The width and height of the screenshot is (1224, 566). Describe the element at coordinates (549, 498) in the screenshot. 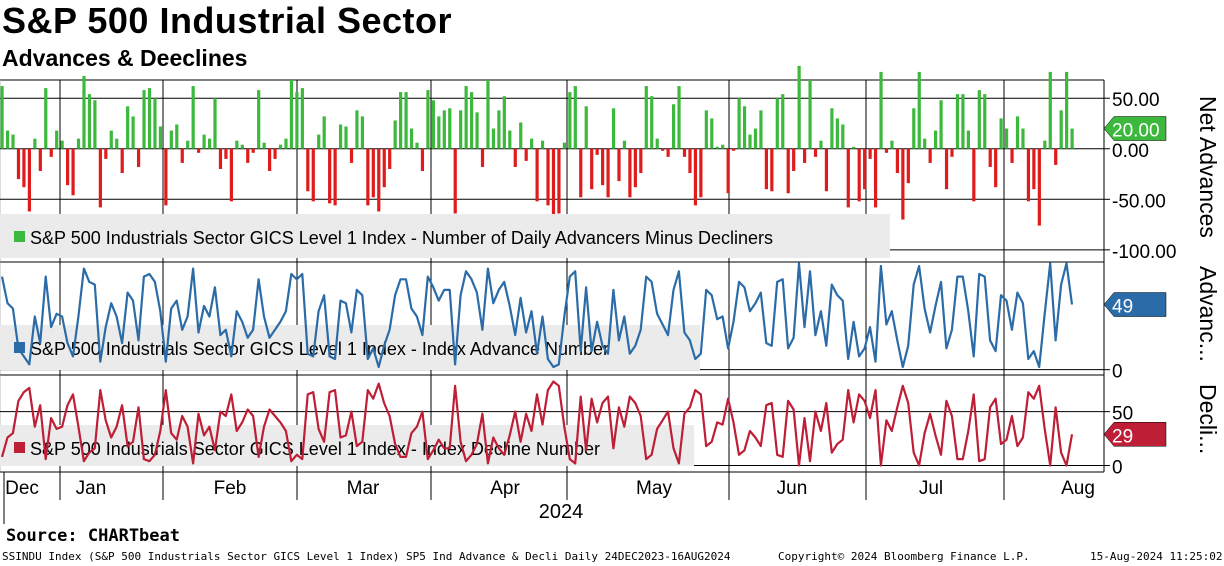

I see `x-axis: Dec Jan Feb Mar Apr May Jun Jul Aug` at that location.